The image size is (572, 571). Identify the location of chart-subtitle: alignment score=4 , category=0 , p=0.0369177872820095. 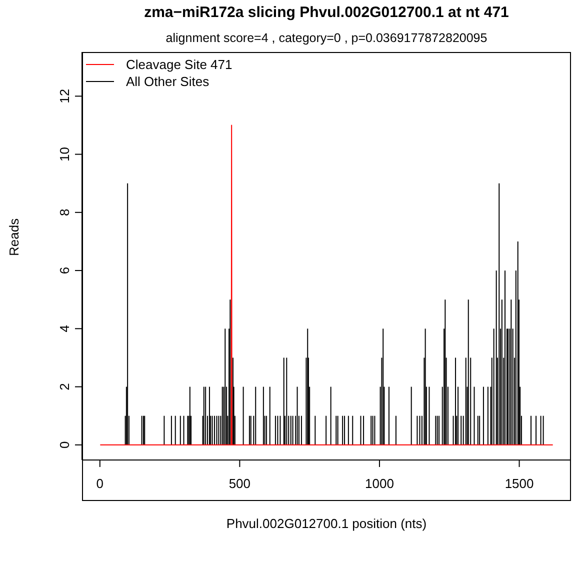
(326, 38).